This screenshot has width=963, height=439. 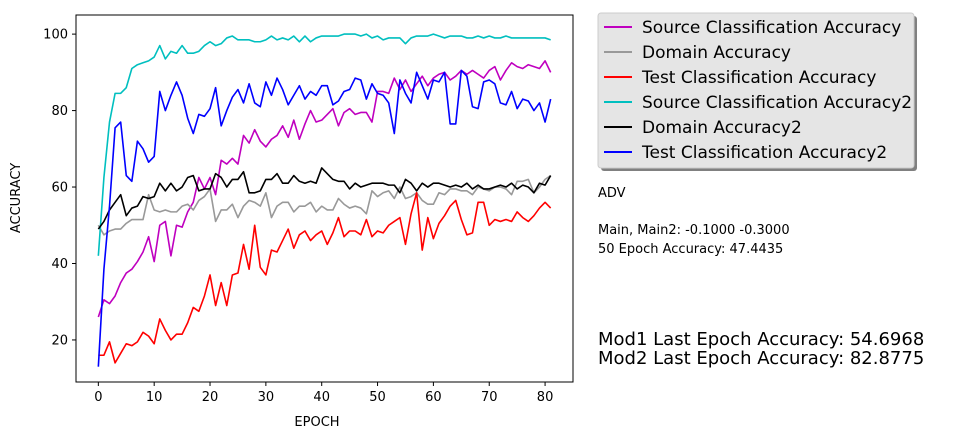 I want to click on x-tick-label: 50, so click(x=377, y=397).